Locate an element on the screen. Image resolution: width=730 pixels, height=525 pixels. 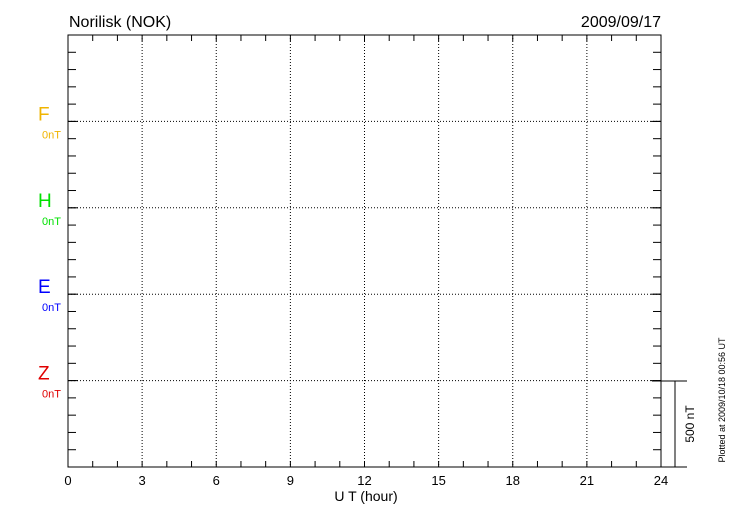
plotted-timestamp: Plotted at 2009/10/18 00:56 UT is located at coordinates (722, 400).